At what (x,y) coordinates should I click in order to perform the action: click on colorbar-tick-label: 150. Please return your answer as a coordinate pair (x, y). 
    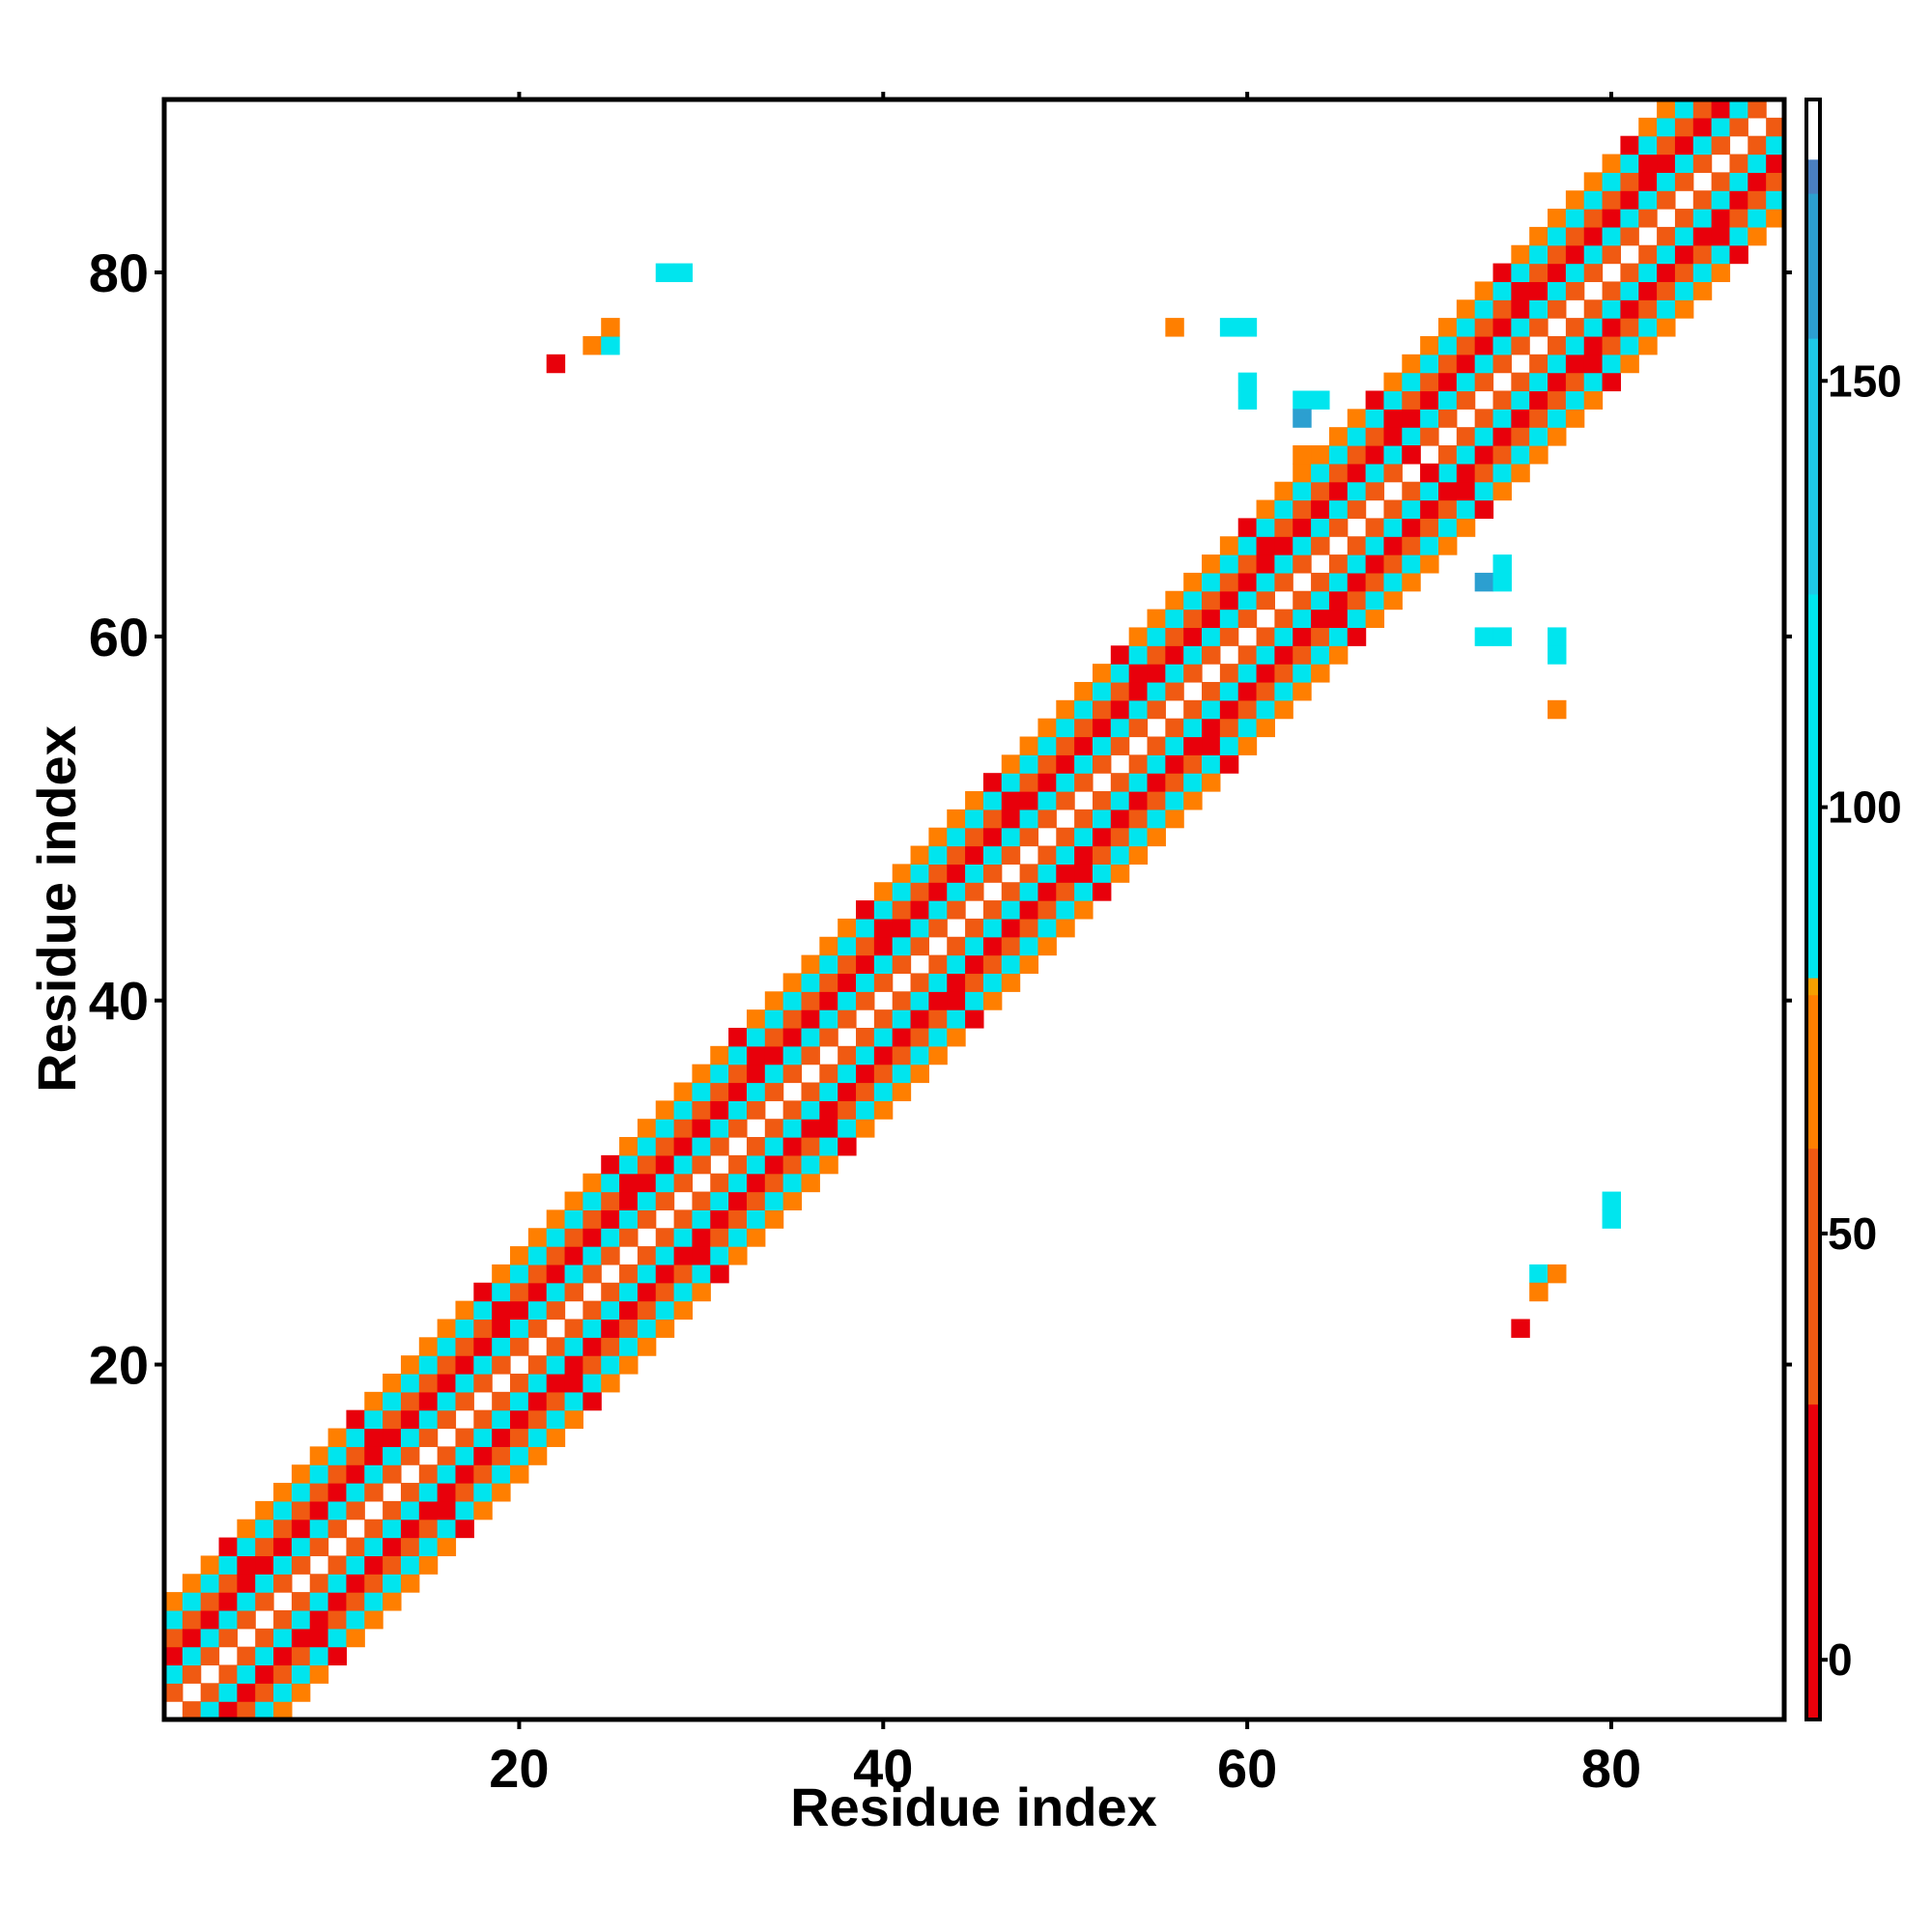
    Looking at the image, I should click on (1865, 380).